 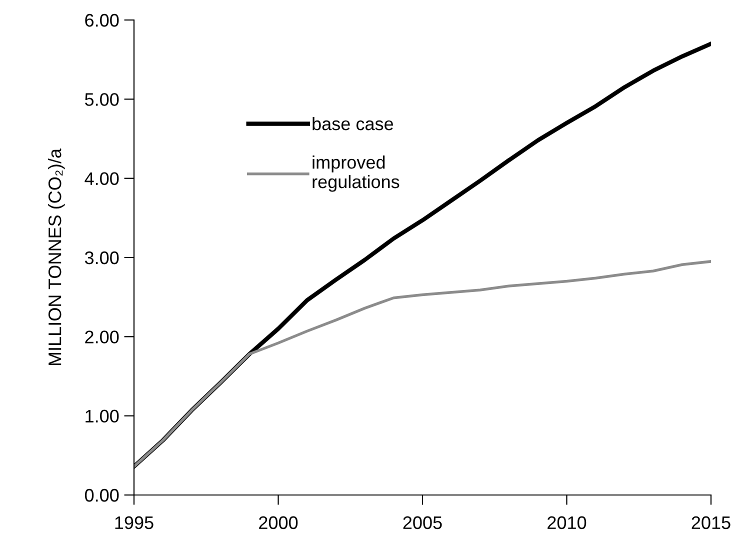 I want to click on y-tick-label: 2.00, so click(x=102, y=337).